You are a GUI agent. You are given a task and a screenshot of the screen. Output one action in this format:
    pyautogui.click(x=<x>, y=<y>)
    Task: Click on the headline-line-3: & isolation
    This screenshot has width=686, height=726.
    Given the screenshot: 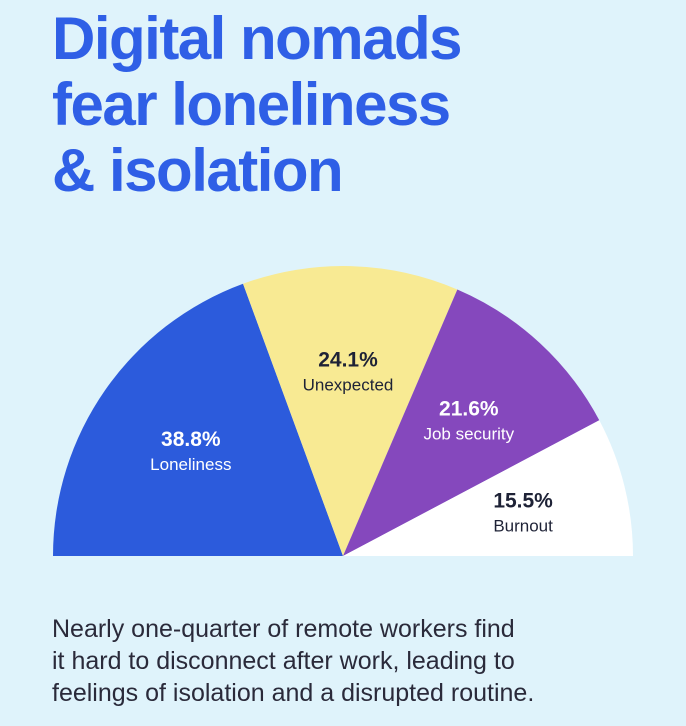 What is the action you would take?
    pyautogui.click(x=198, y=170)
    